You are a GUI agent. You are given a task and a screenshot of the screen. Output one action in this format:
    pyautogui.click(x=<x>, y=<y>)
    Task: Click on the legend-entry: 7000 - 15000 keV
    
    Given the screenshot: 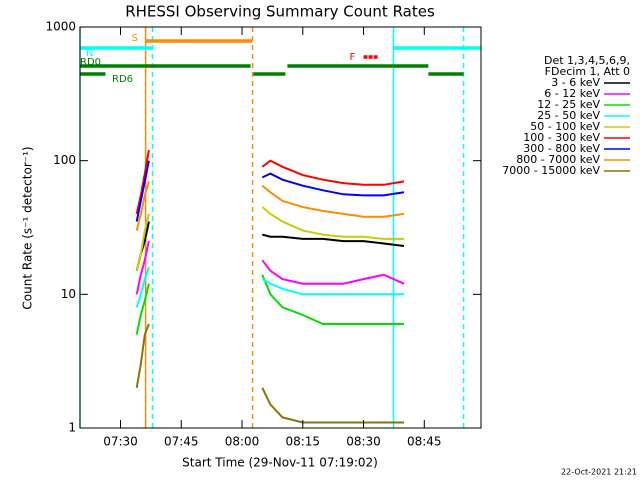 What is the action you would take?
    pyautogui.click(x=551, y=170)
    